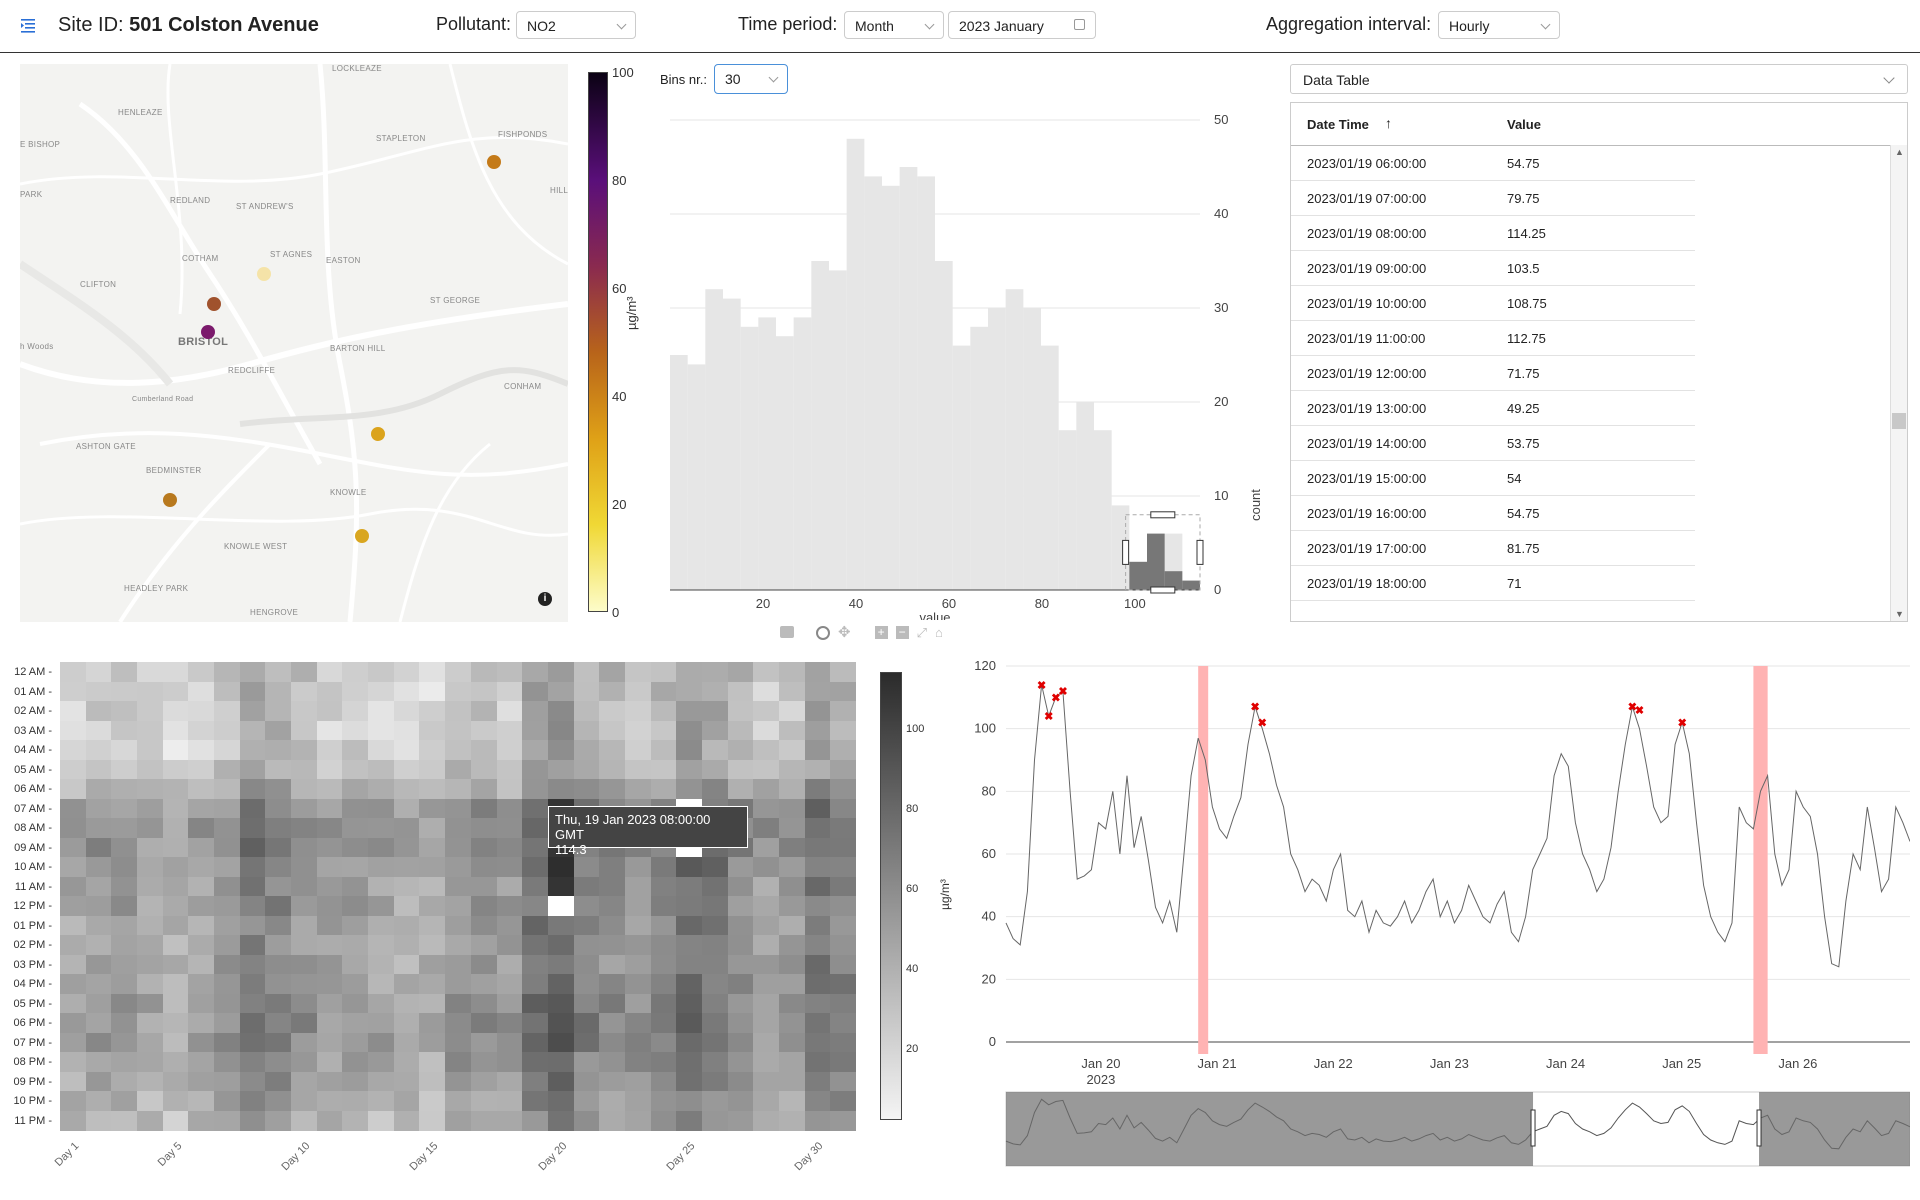 This screenshot has width=1920, height=1200. I want to click on table-row: 2023/01/19 14:00:00 53.75, so click(1493, 443).